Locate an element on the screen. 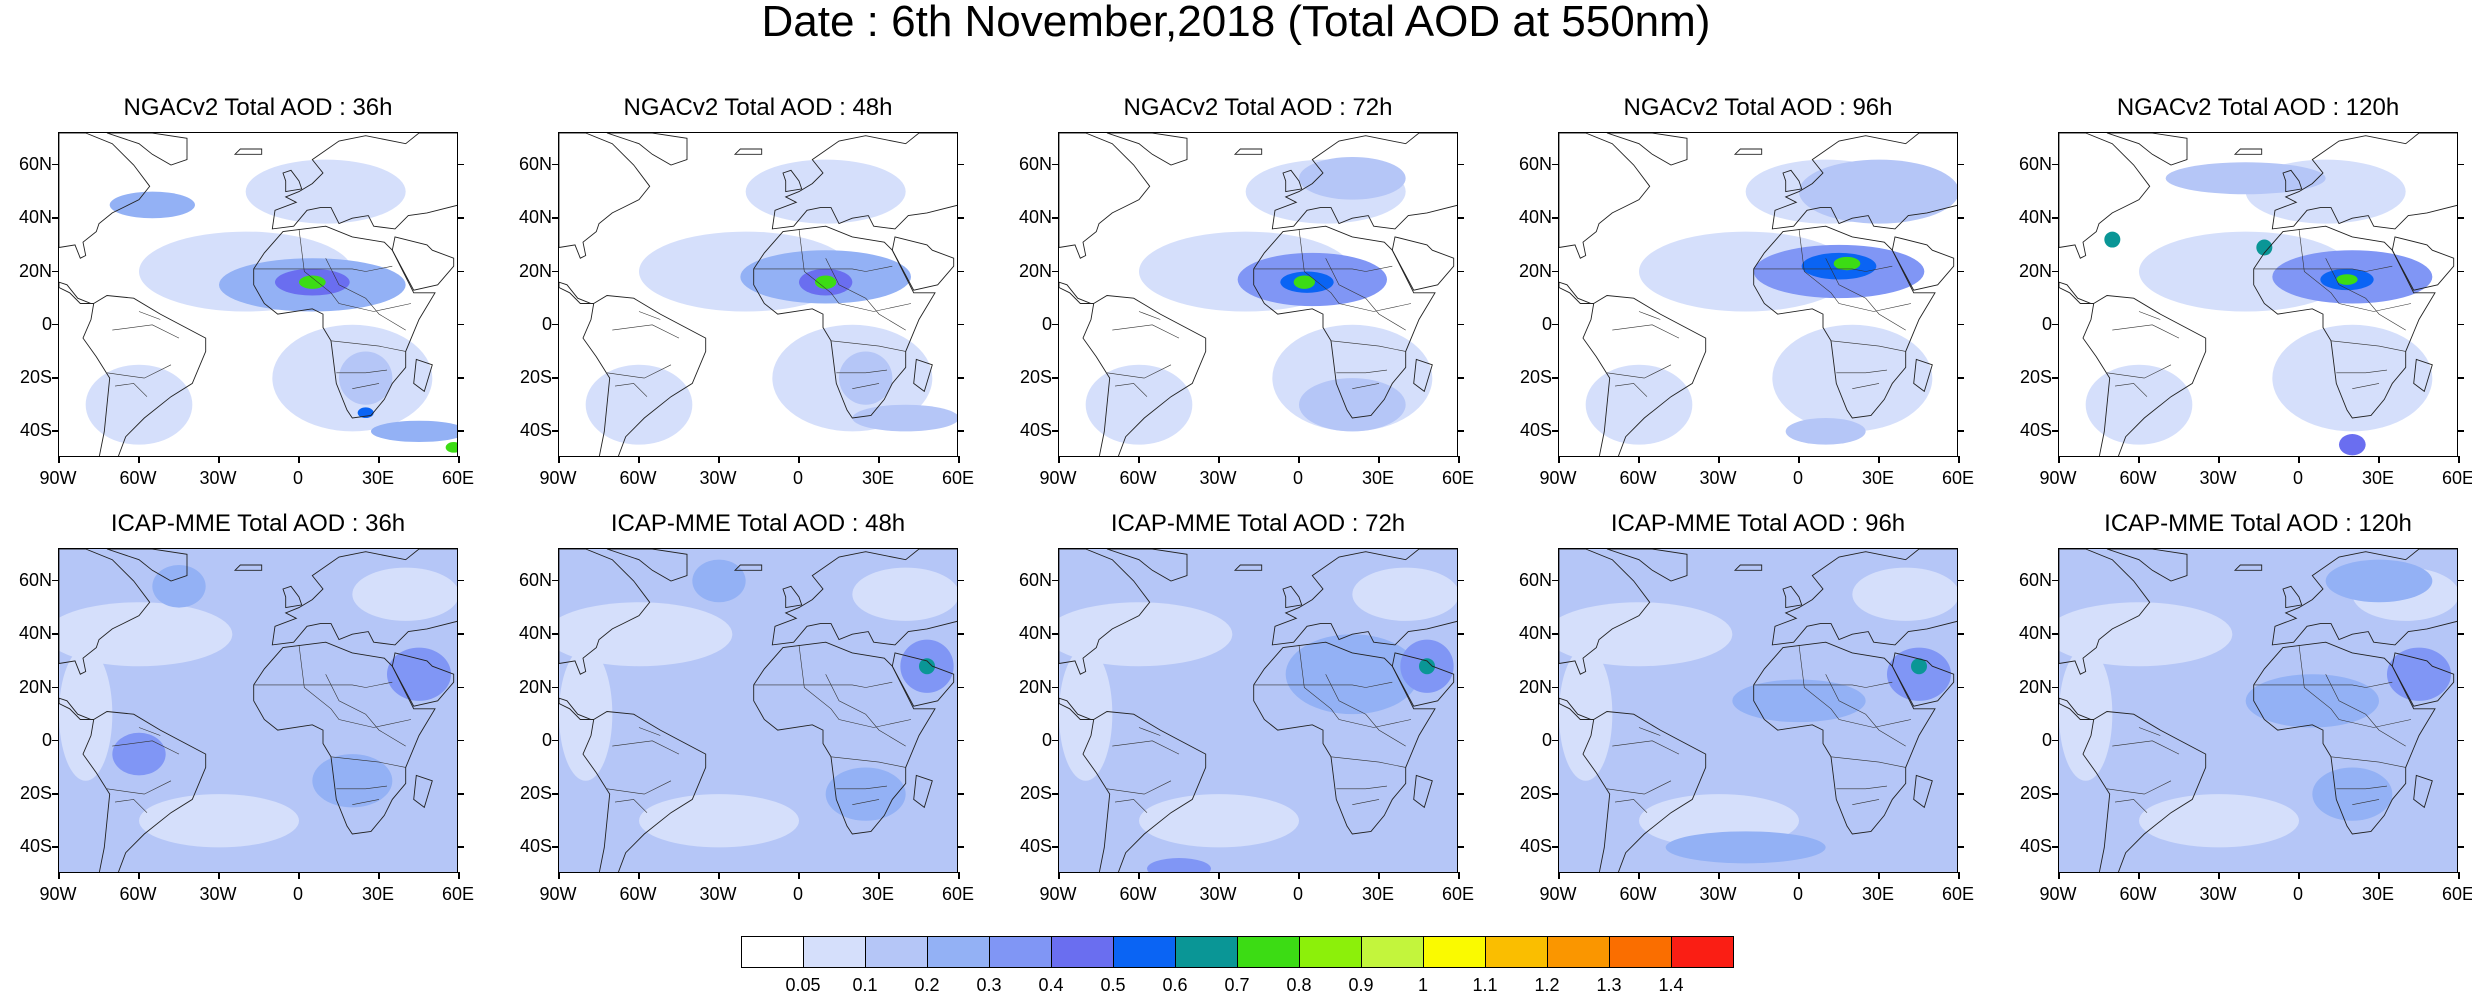  colorbar-label: 1 is located at coordinates (1422, 985).